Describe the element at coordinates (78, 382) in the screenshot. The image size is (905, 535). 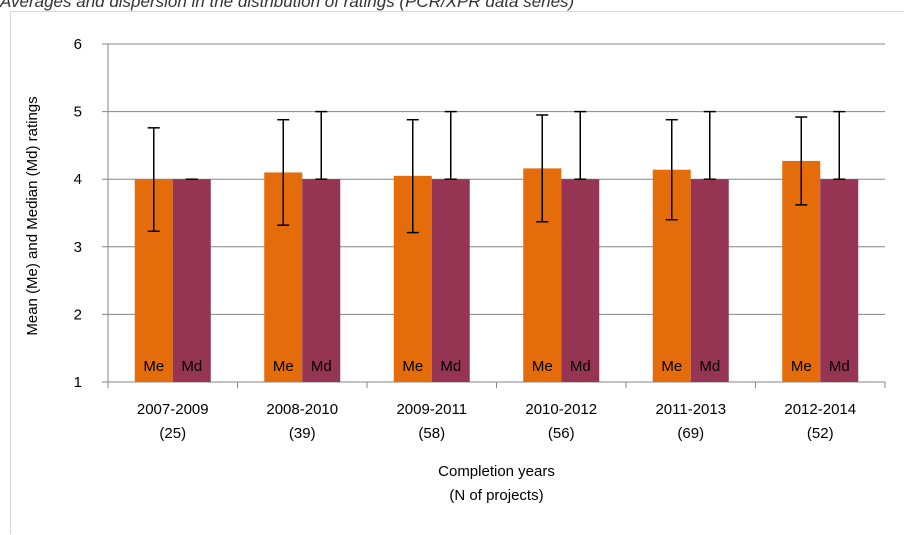
I see `y-tick-label: 1` at that location.